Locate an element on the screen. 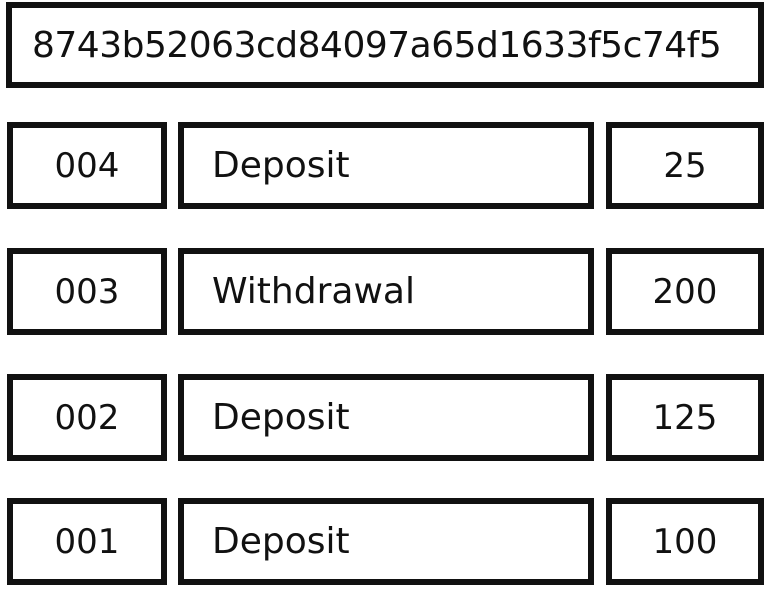 Image resolution: width=768 pixels, height=592 pixels. transaction-id: 001 is located at coordinates (87, 541).